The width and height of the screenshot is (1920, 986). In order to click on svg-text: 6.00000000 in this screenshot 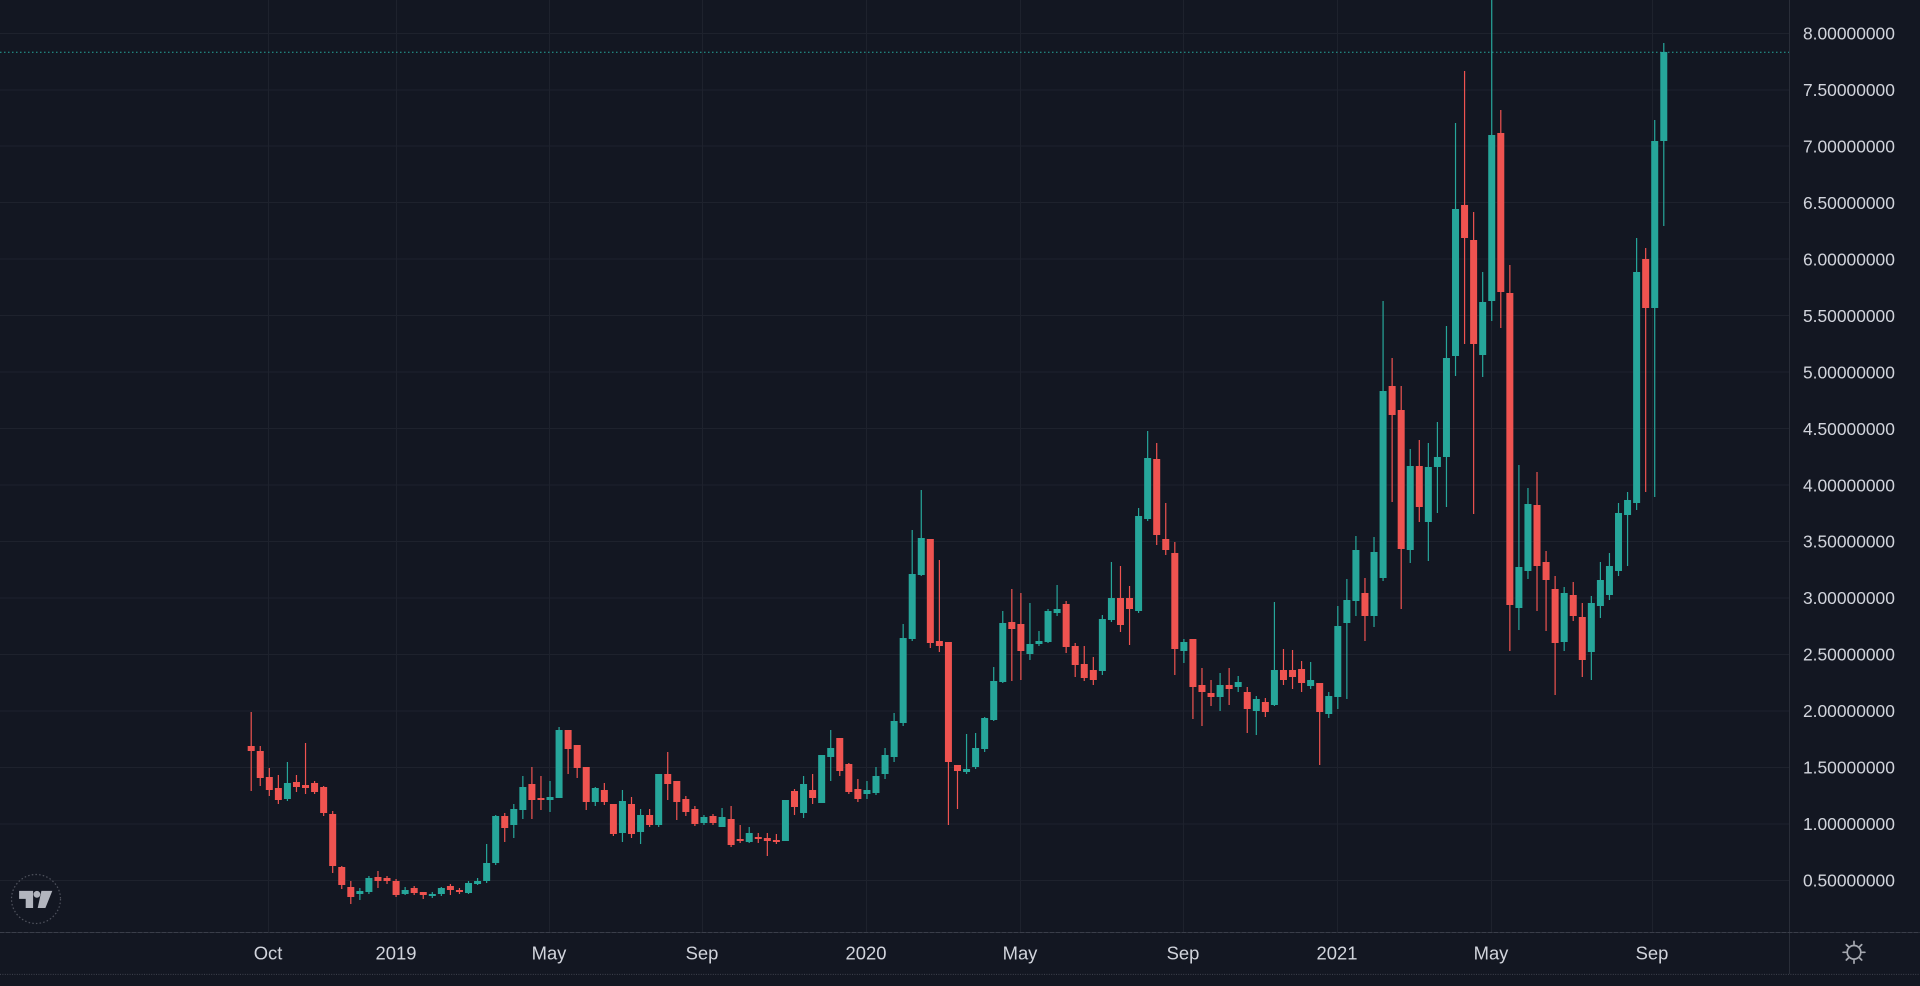, I will do `click(1849, 259)`.